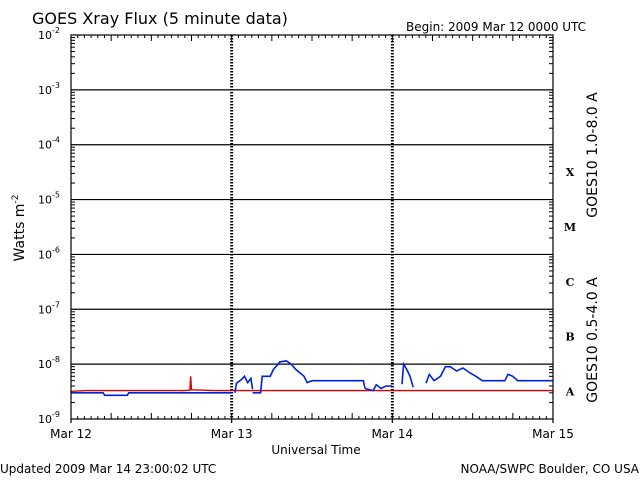  I want to click on series-layer, so click(311, 378).